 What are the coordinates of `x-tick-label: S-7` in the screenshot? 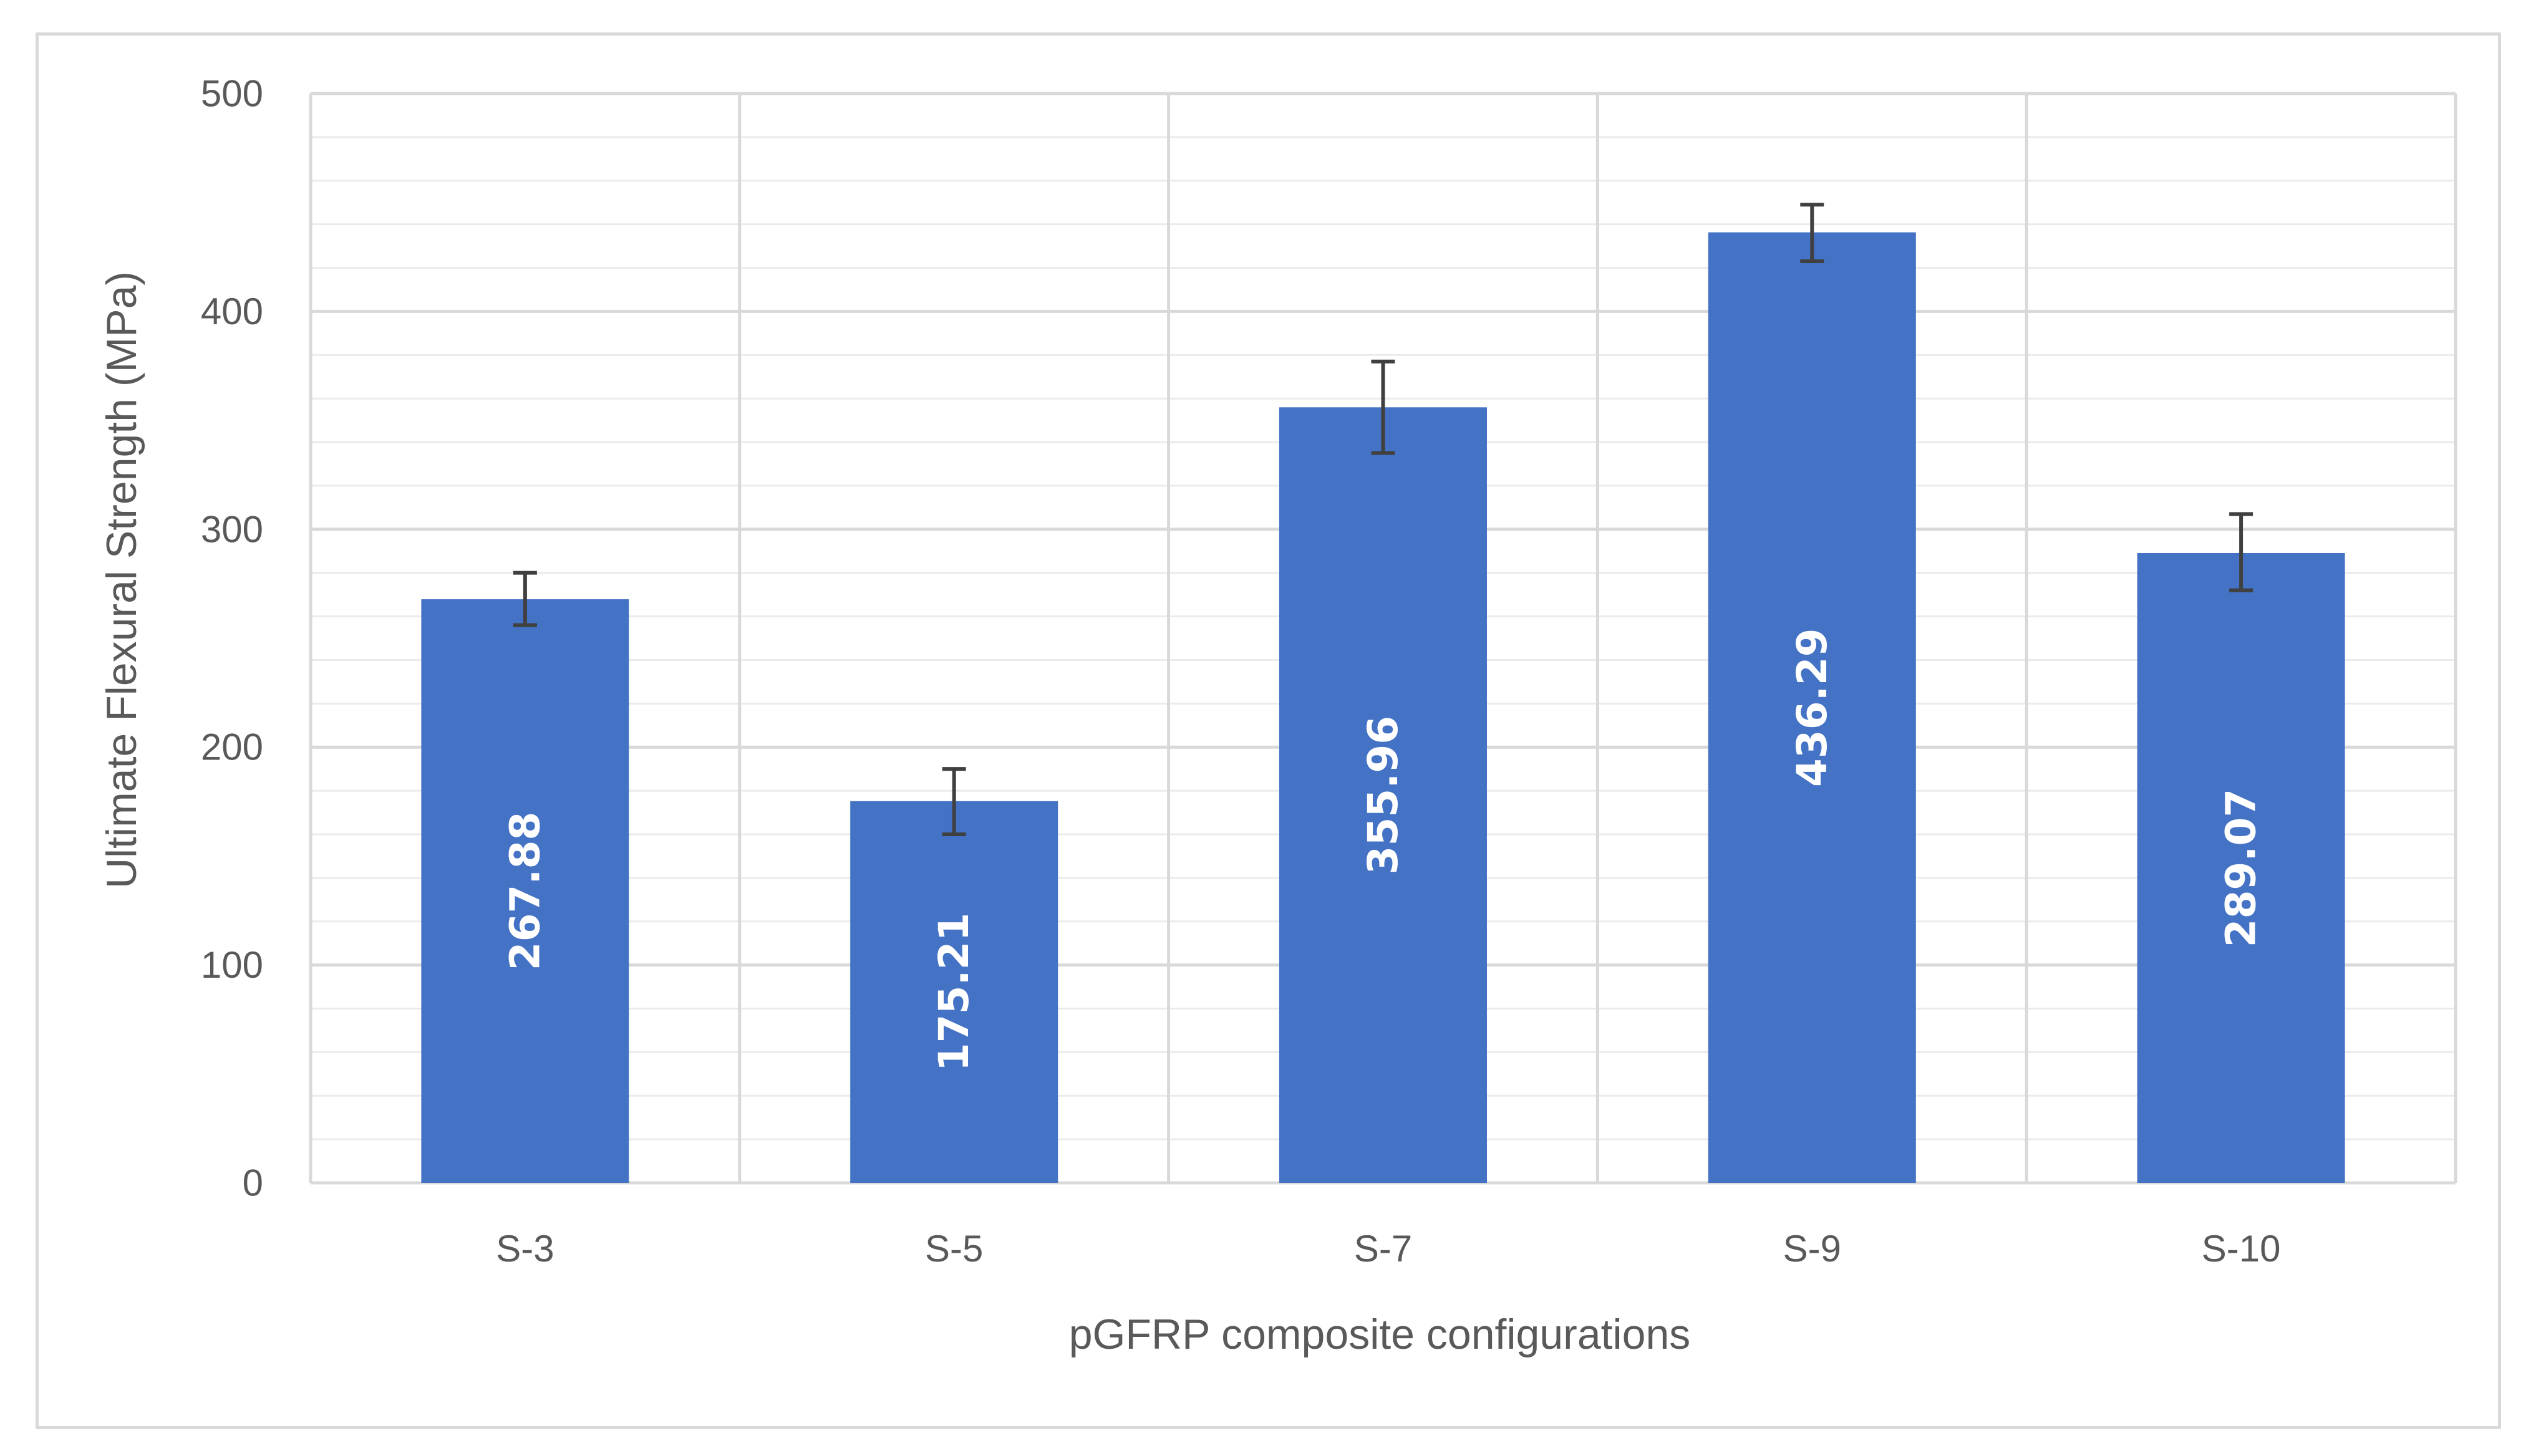 It's located at (1383, 1249).